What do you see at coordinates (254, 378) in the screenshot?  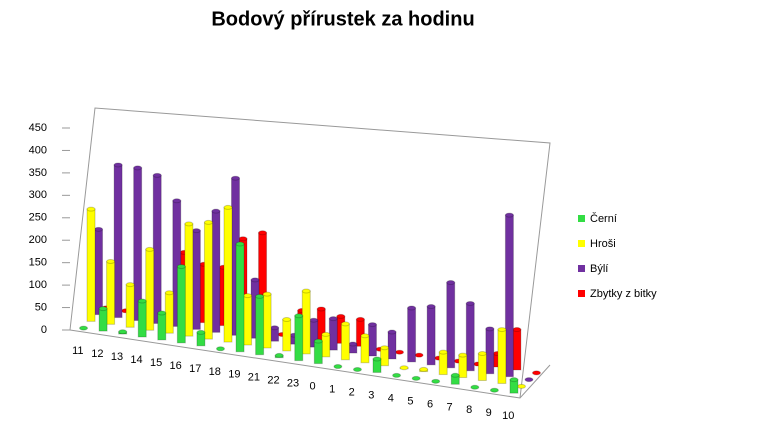 I see `x-tick-label: 21` at bounding box center [254, 378].